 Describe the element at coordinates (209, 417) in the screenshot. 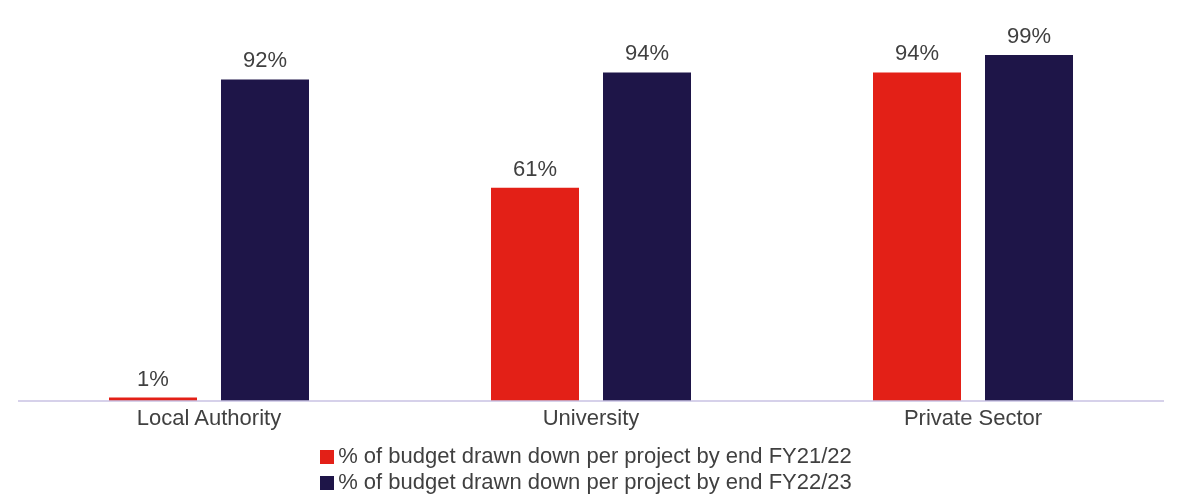

I see `x-tick-label: Local Authority` at that location.